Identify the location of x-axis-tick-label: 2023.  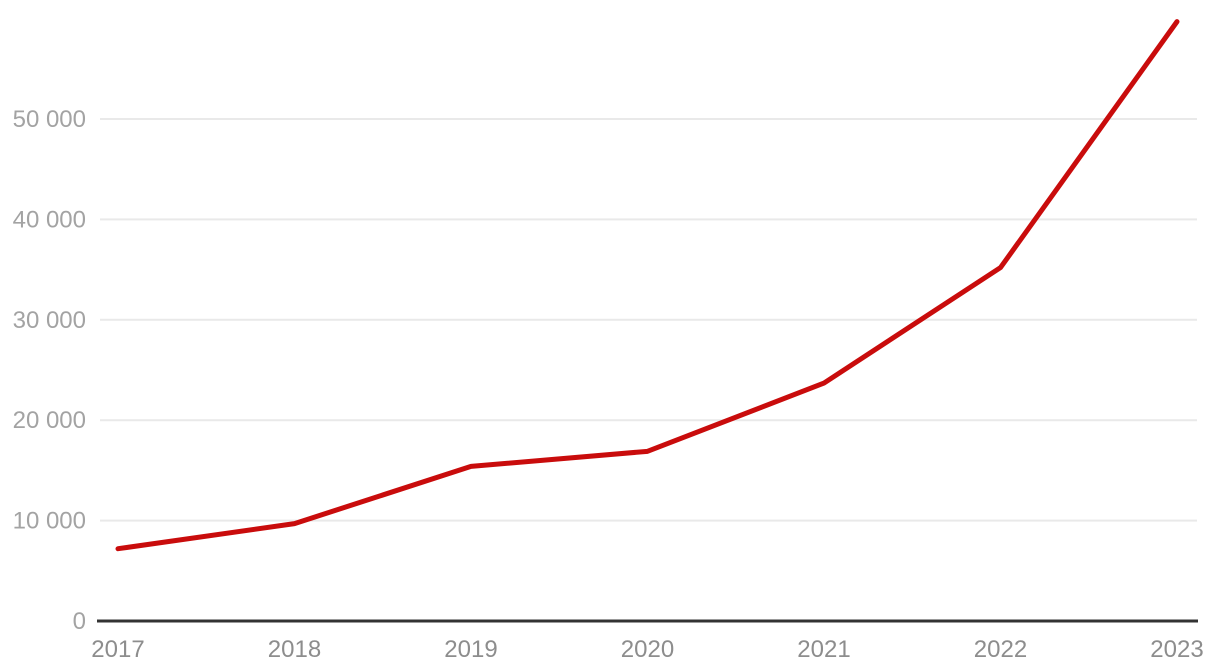
(1176, 649).